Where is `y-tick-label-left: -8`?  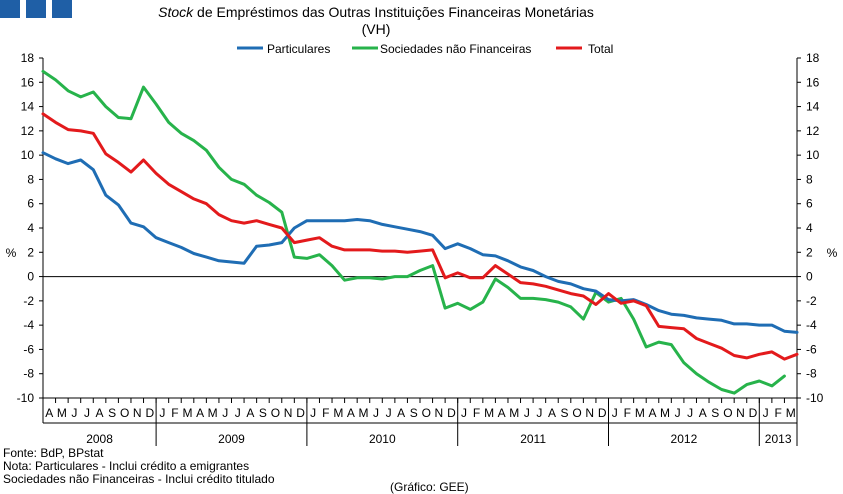 y-tick-label-left: -8 is located at coordinates (28, 374).